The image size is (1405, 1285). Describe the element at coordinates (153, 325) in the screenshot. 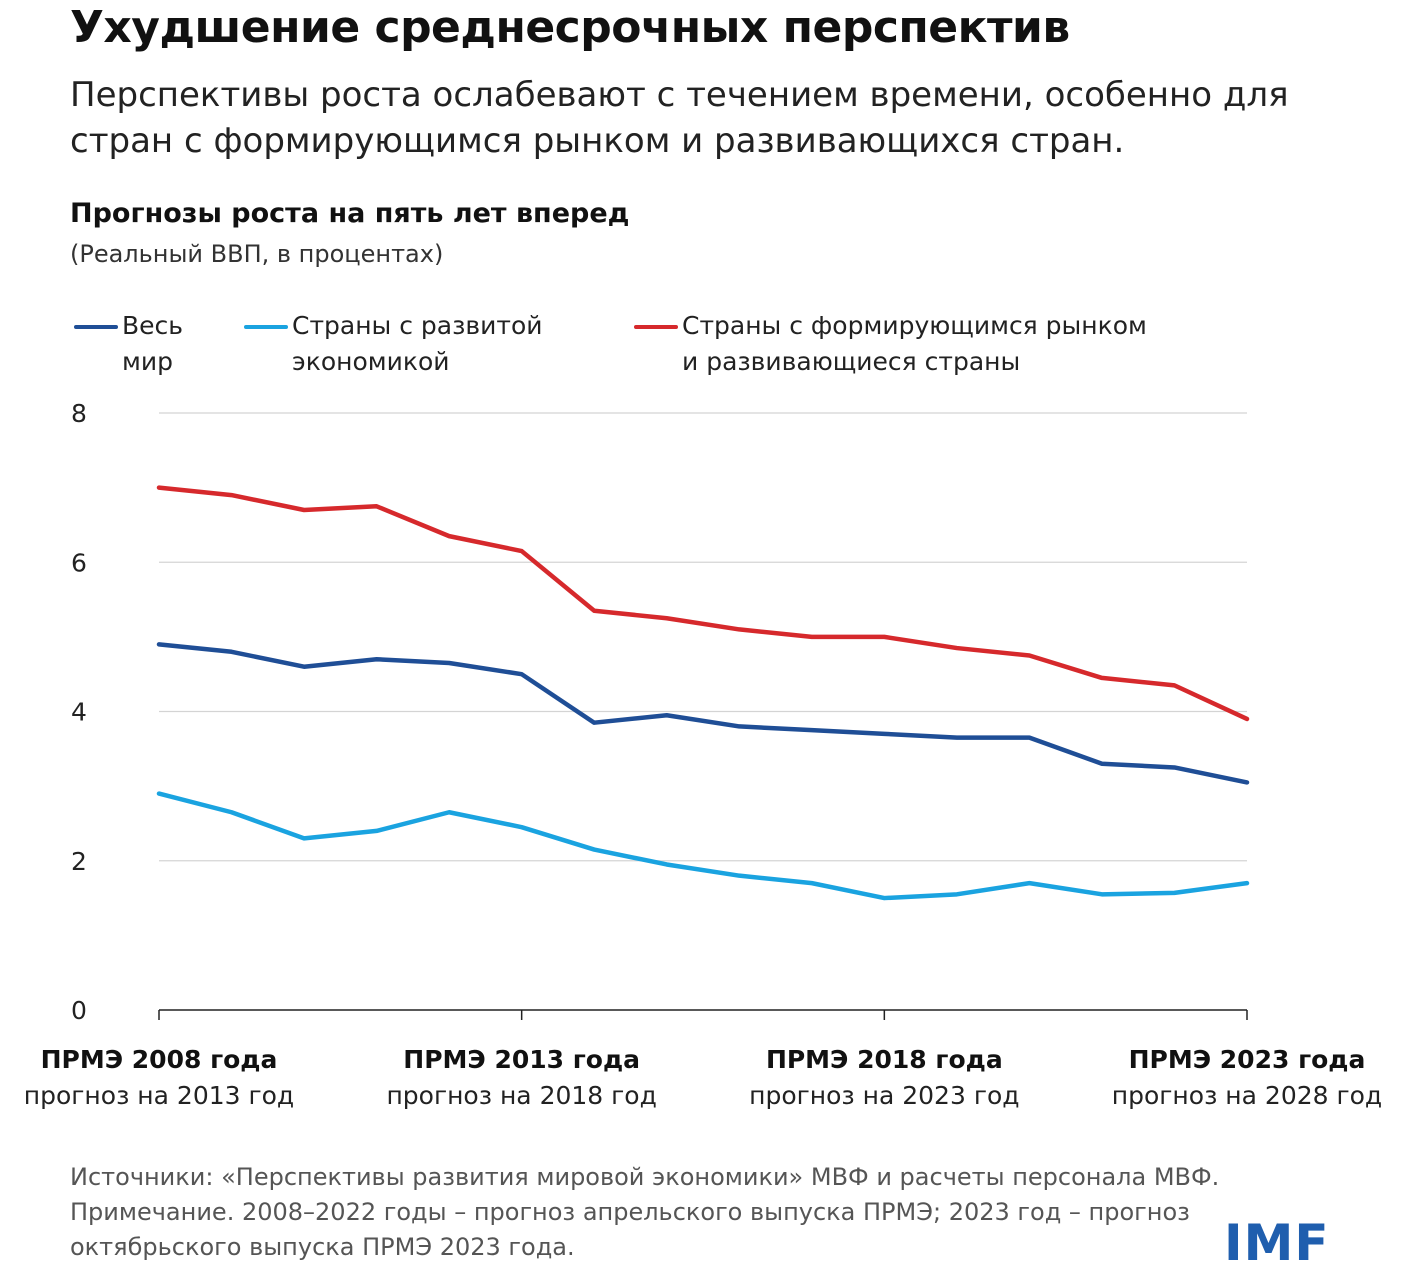

I see `legend-label-world-line1: Весь` at that location.